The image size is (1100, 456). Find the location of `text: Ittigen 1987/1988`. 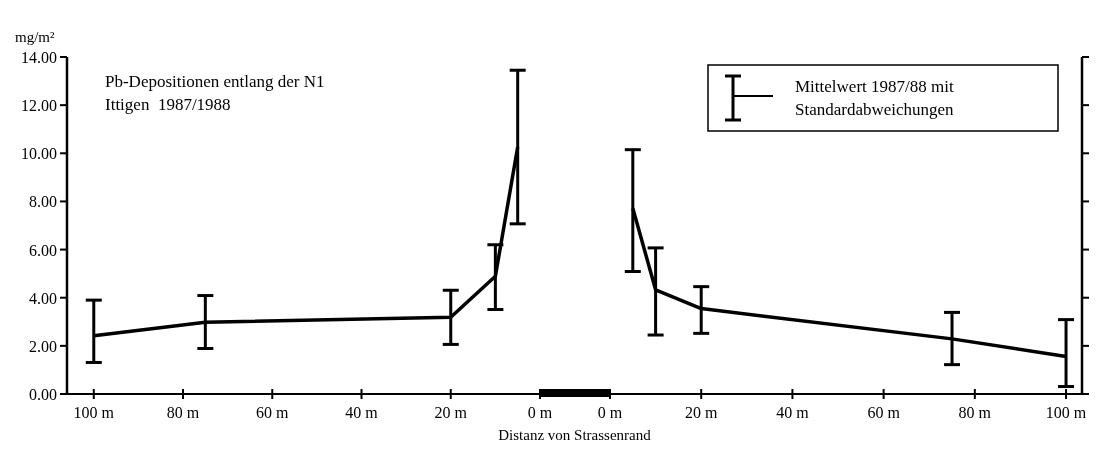

text: Ittigen 1987/1988 is located at coordinates (168, 104).